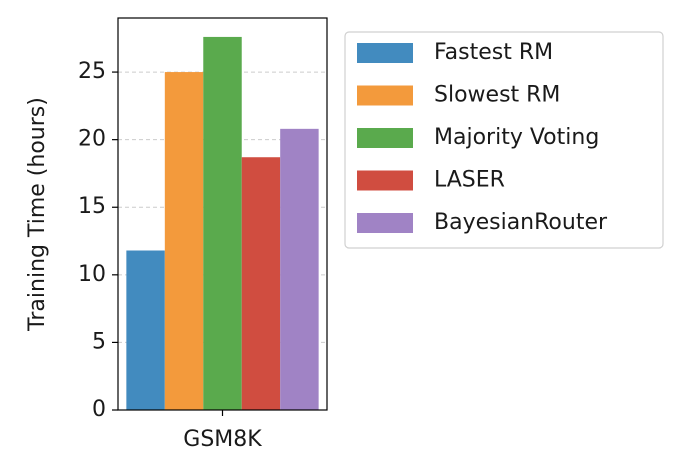 Image resolution: width=682 pixels, height=476 pixels. Describe the element at coordinates (92, 71) in the screenshot. I see `y-tick-label: 25` at that location.